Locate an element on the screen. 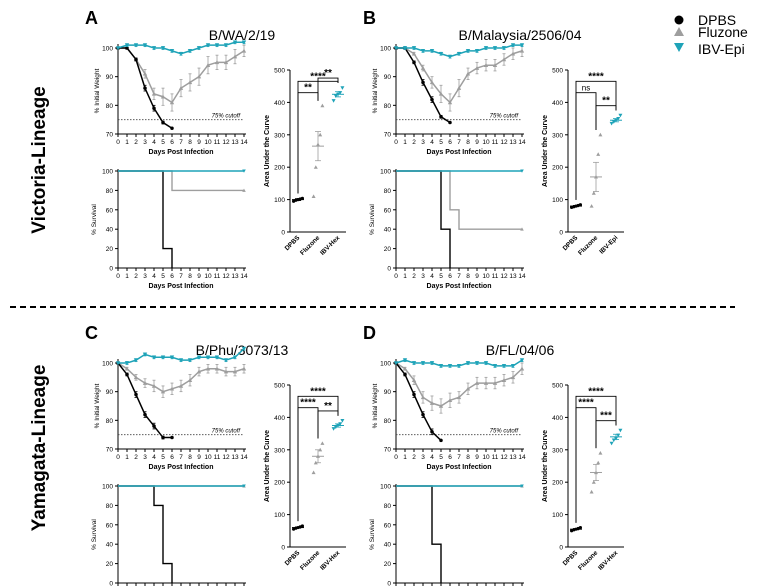  auc-point-fluzone is located at coordinates (320, 134).